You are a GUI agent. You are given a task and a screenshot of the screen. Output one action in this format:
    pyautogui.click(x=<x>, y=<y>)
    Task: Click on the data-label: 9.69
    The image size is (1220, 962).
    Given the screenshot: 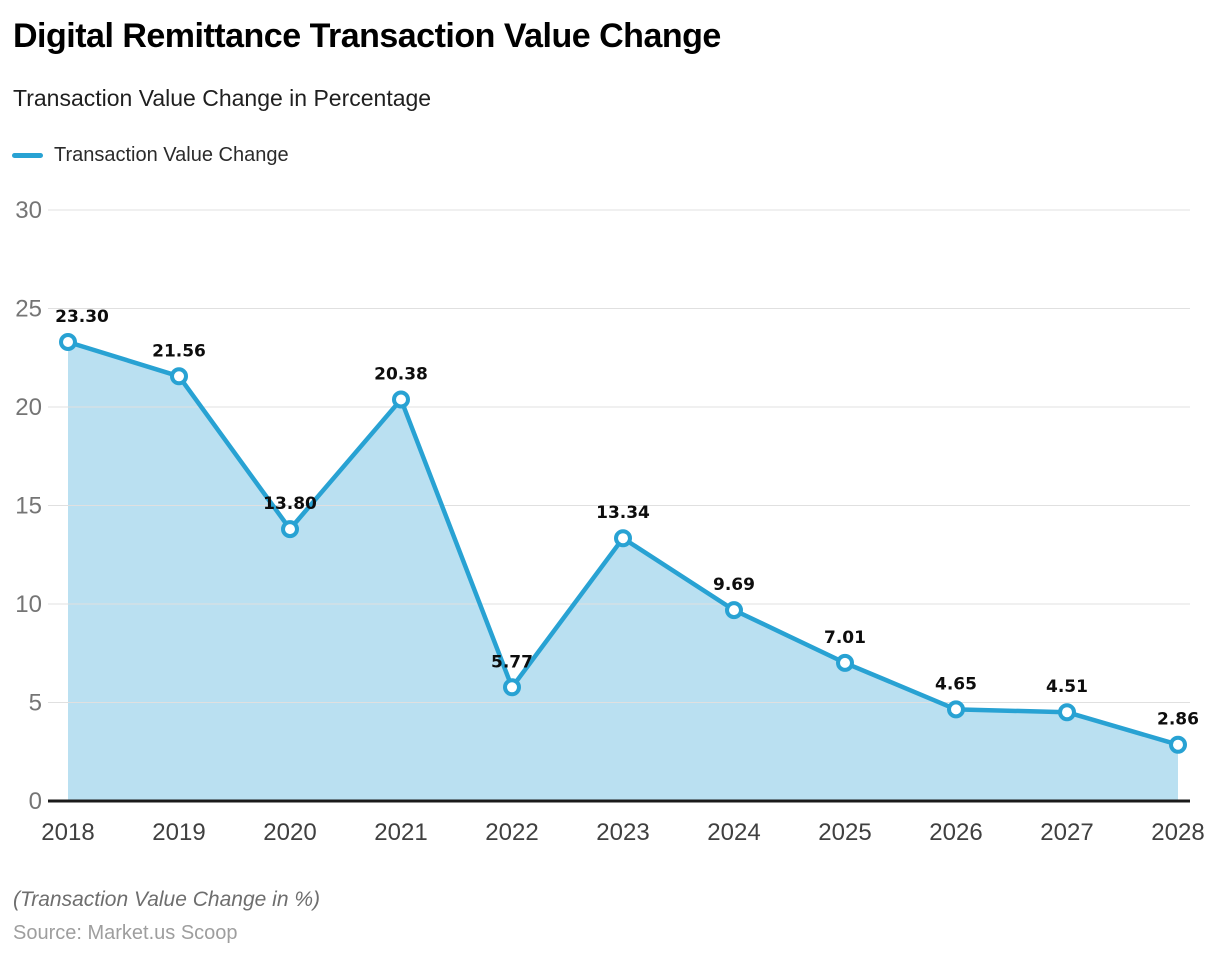 What is the action you would take?
    pyautogui.click(x=734, y=585)
    